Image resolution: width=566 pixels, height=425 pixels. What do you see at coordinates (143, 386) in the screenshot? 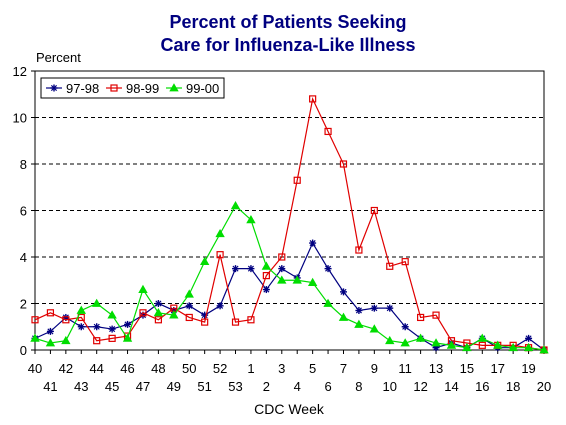
I see `x-tick-label: 47` at bounding box center [143, 386].